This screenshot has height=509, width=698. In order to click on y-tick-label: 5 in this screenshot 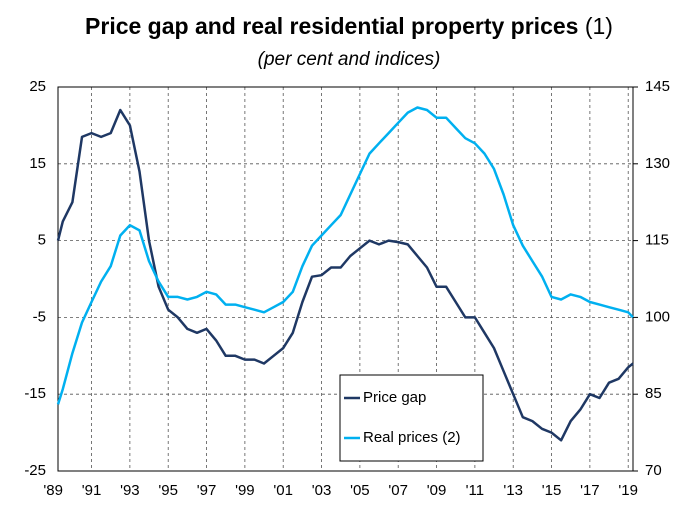, I will do `click(42, 240)`.